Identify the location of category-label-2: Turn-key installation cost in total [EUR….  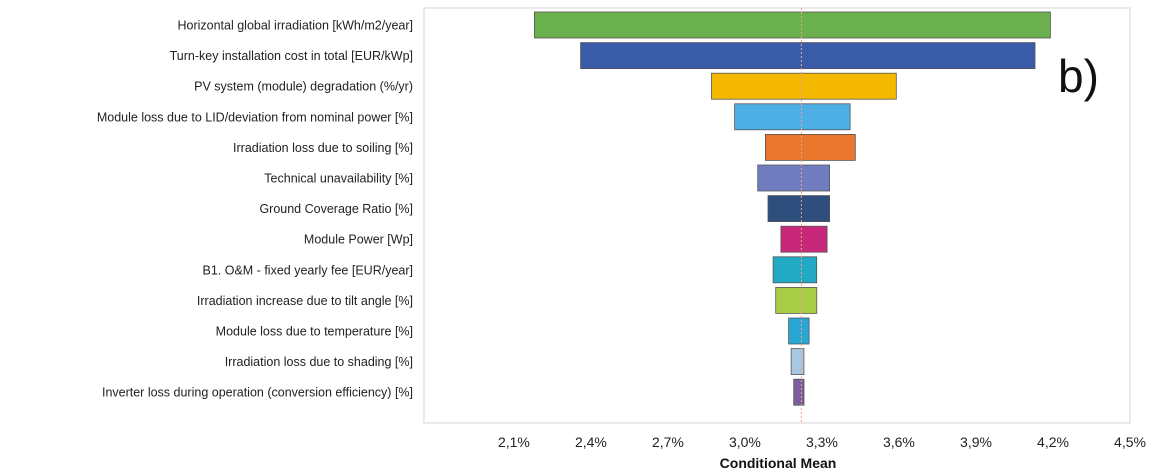
(291, 56).